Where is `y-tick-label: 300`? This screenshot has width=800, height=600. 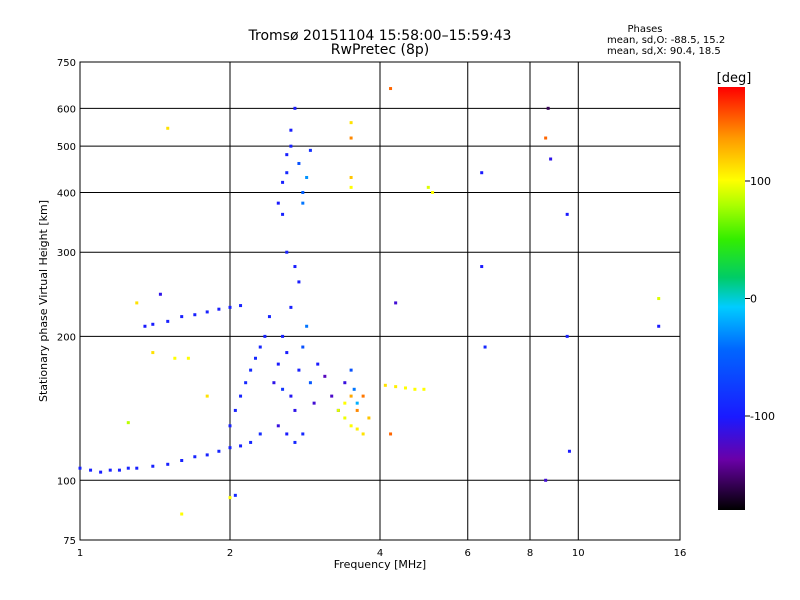 y-tick-label: 300 is located at coordinates (66, 253).